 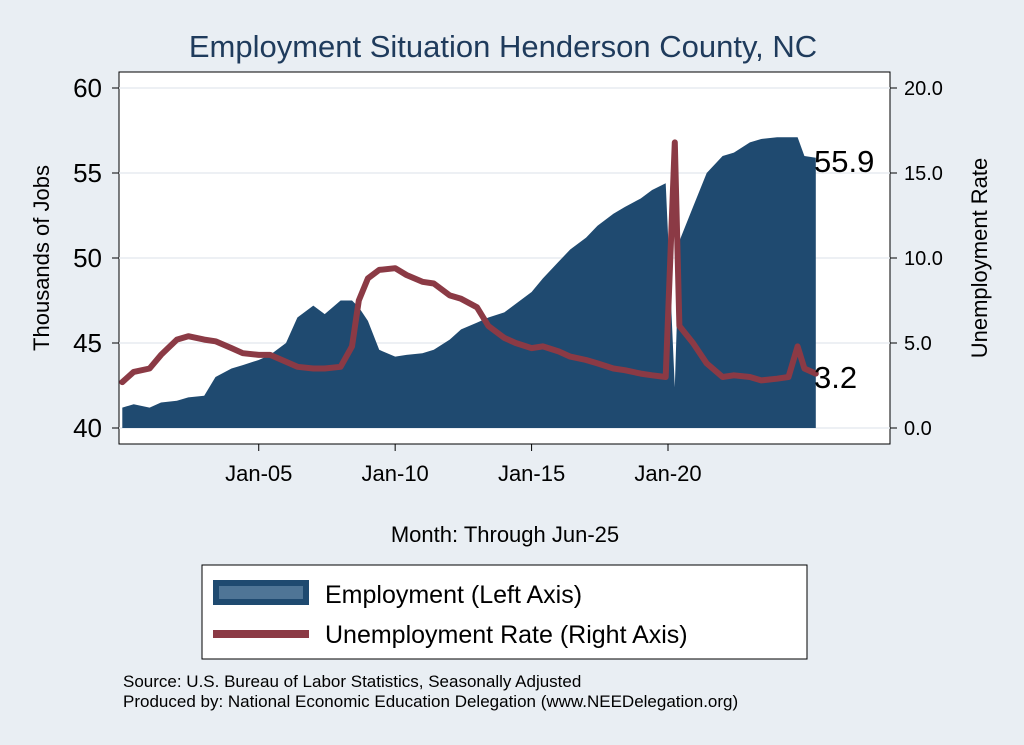 I want to click on y-tick-label-right: 5.0, so click(x=918, y=344).